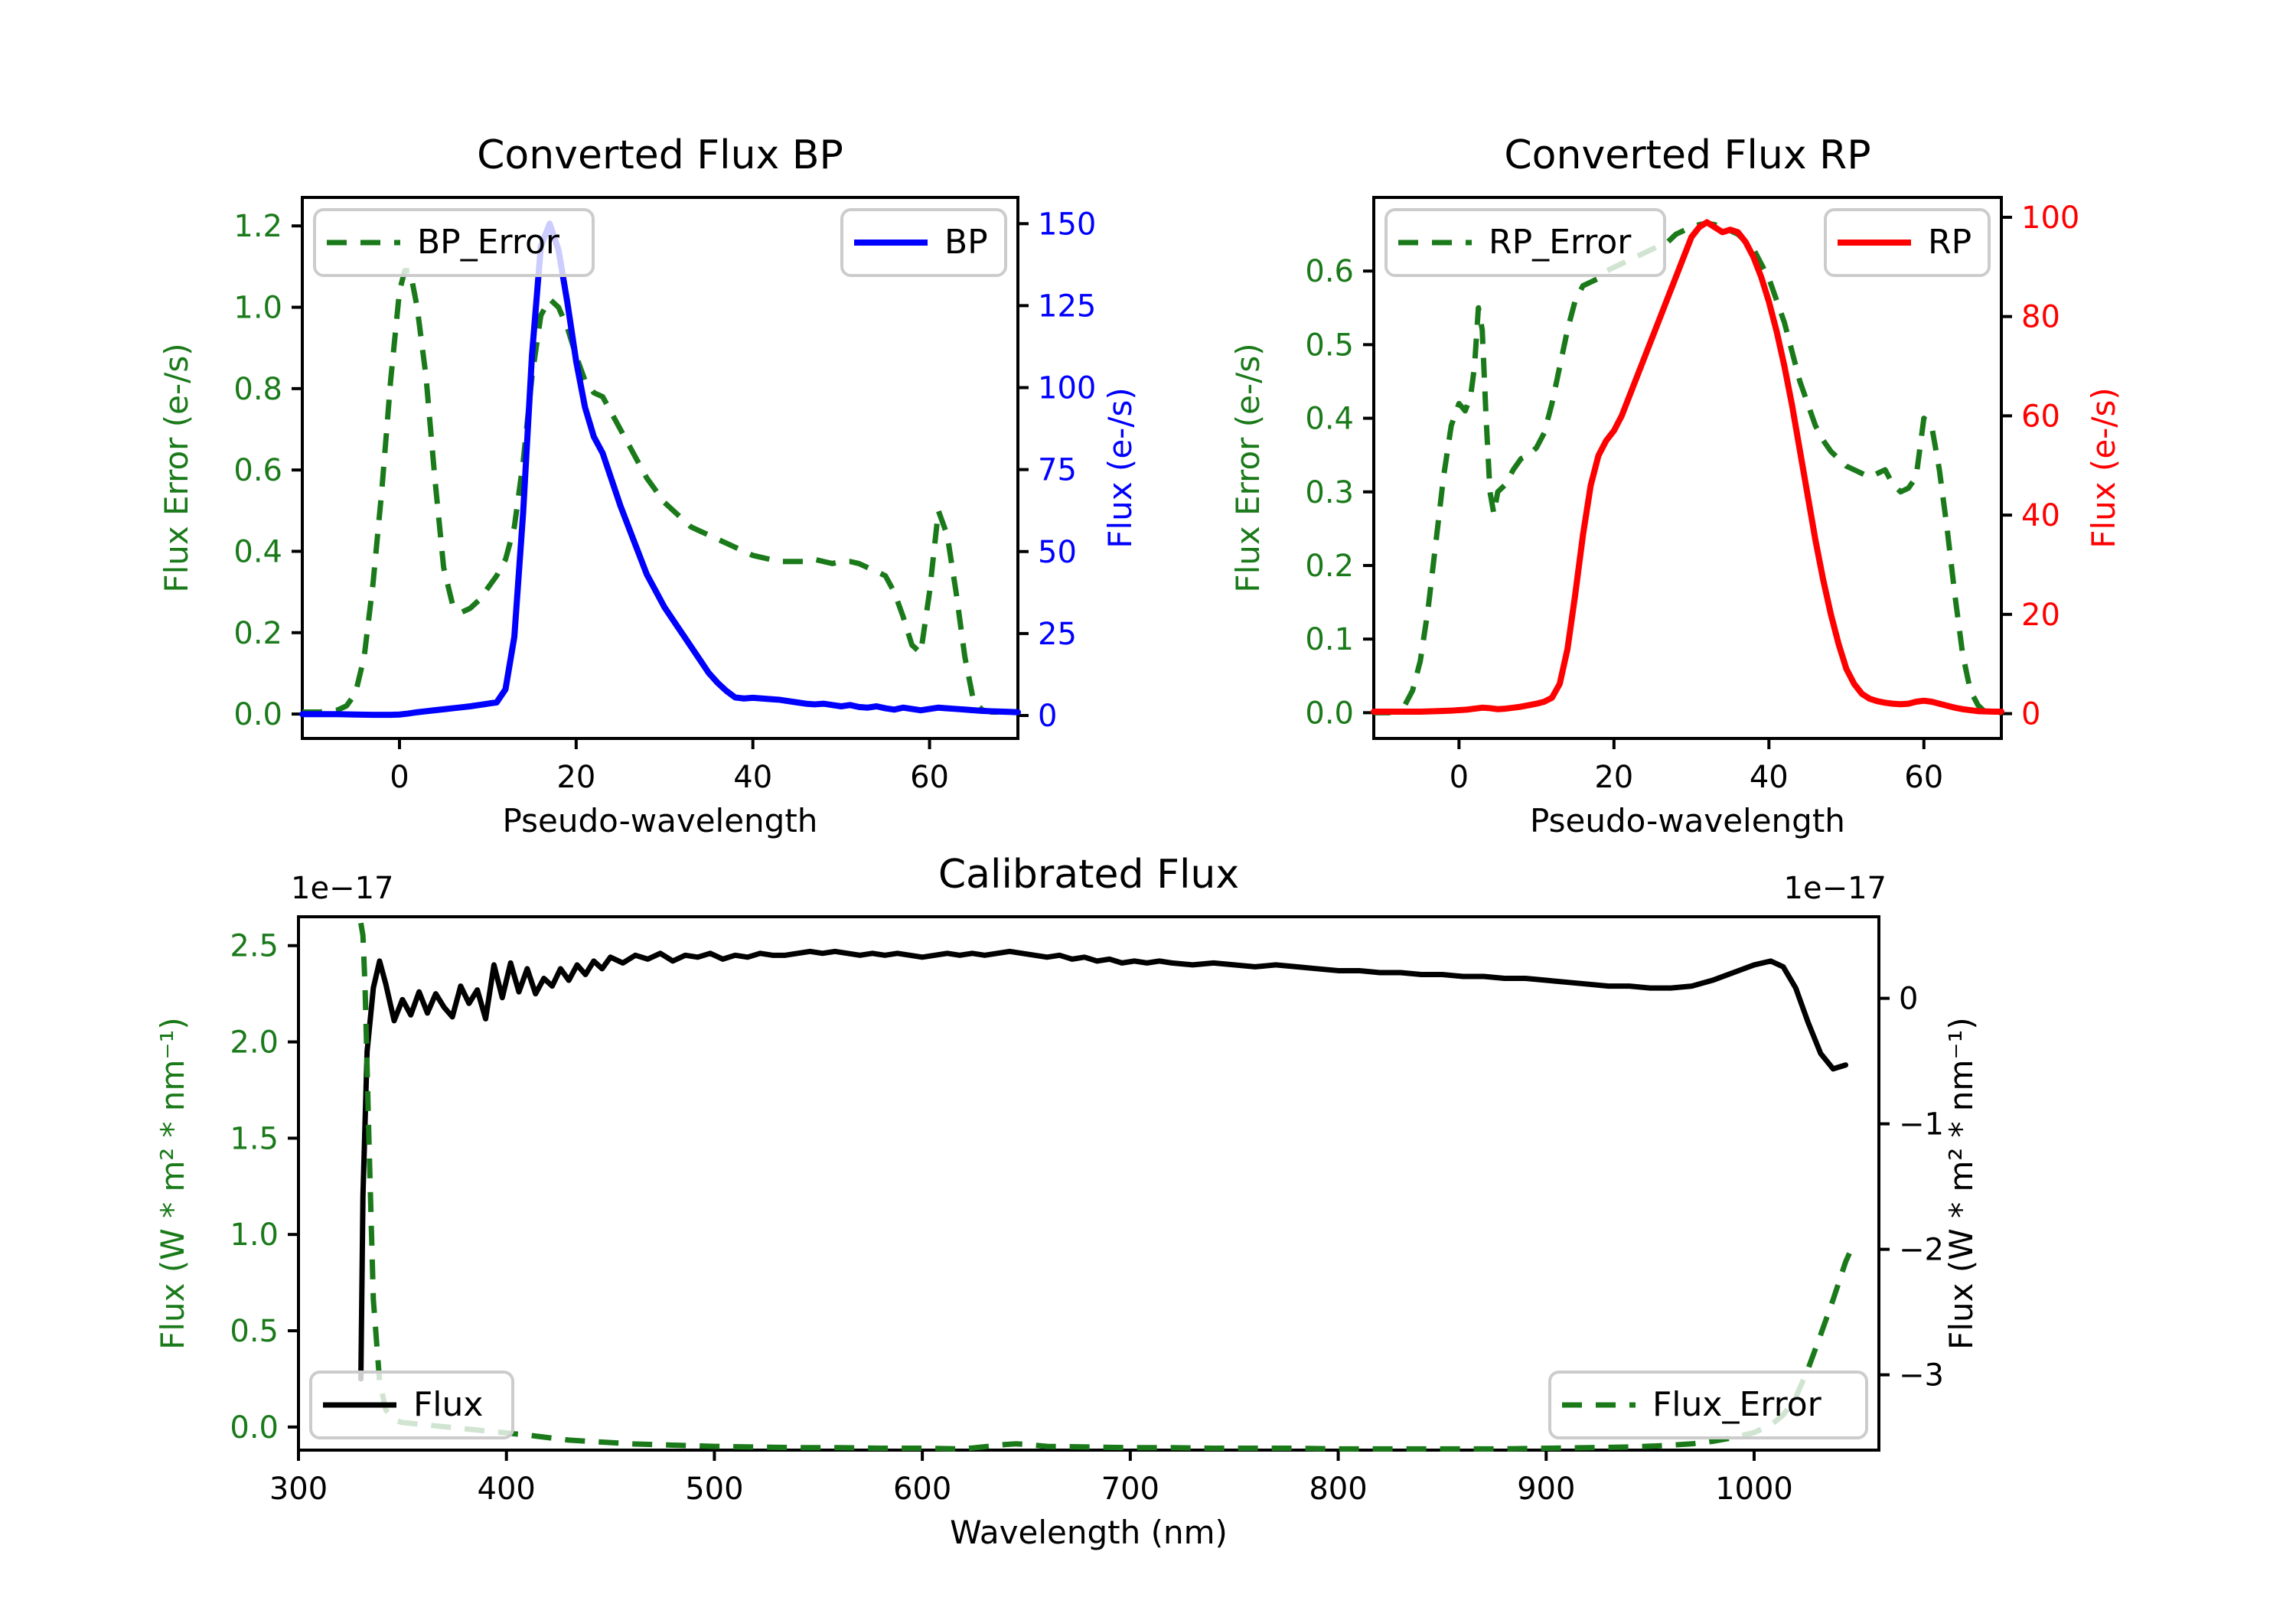 The width and height of the screenshot is (2296, 1607). What do you see at coordinates (257, 308) in the screenshot?
I see `bp_panel-ytick-label-left: 1.0` at bounding box center [257, 308].